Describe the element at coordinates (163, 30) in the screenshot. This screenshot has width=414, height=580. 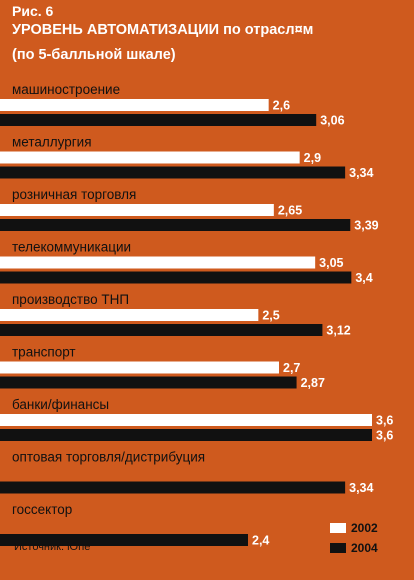
I see `chart-title: УРОВЕНЬ АВТОМАТИЗАЦИИ по отрасл¤м` at that location.